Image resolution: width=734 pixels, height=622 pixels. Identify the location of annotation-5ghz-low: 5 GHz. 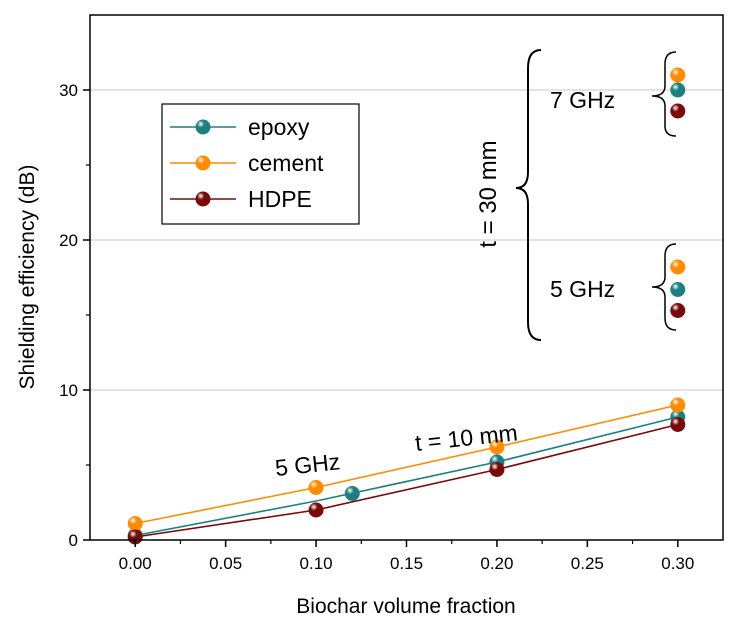
(308, 464).